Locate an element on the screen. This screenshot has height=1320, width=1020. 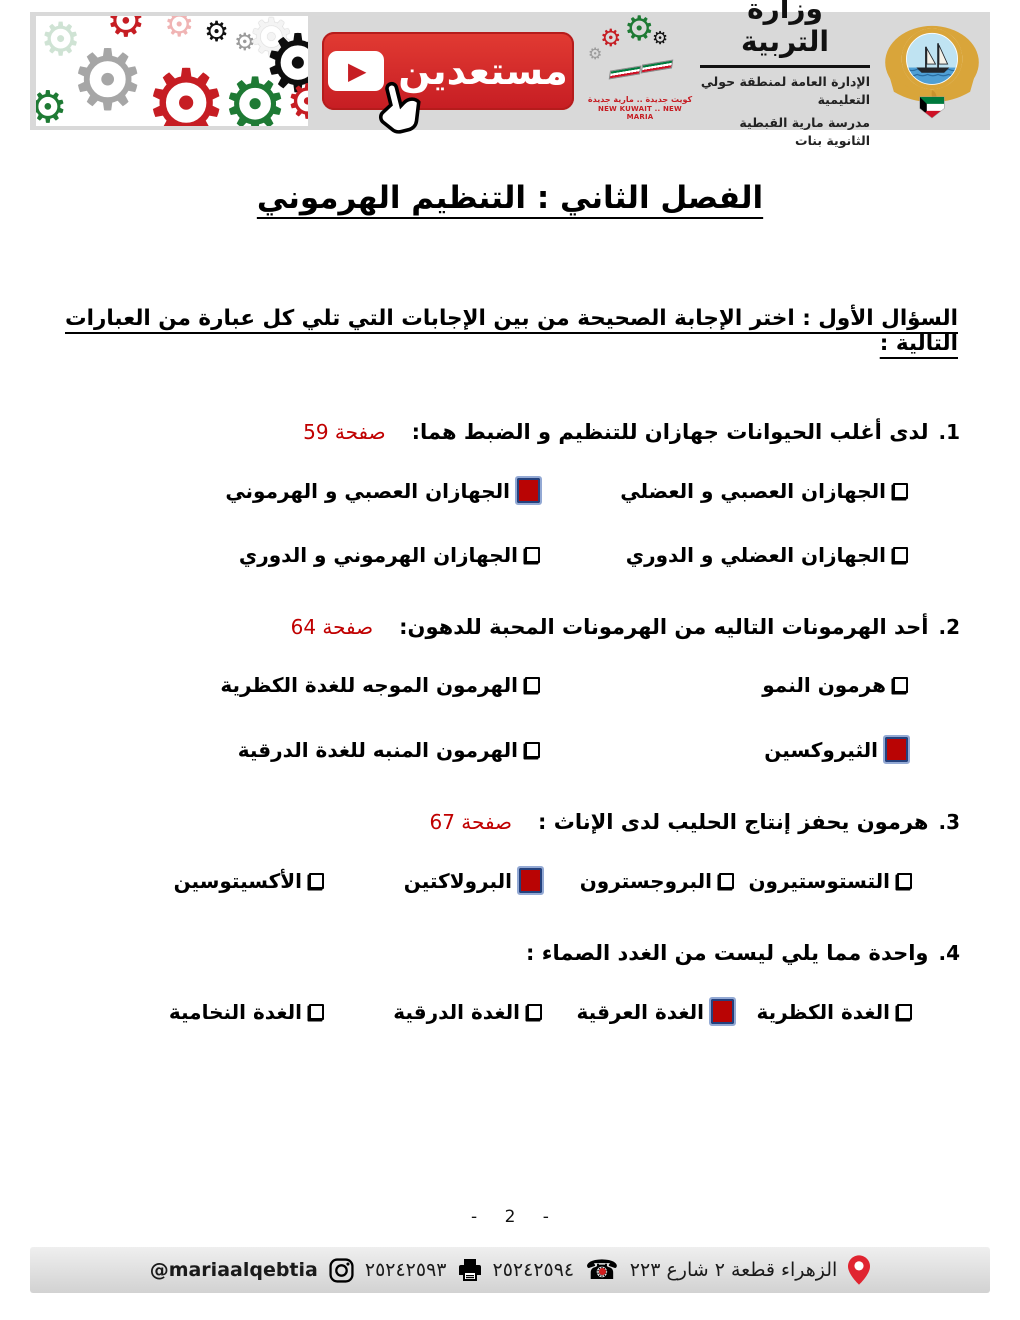
answer-option: التستوستيرون is located at coordinates (823, 880).